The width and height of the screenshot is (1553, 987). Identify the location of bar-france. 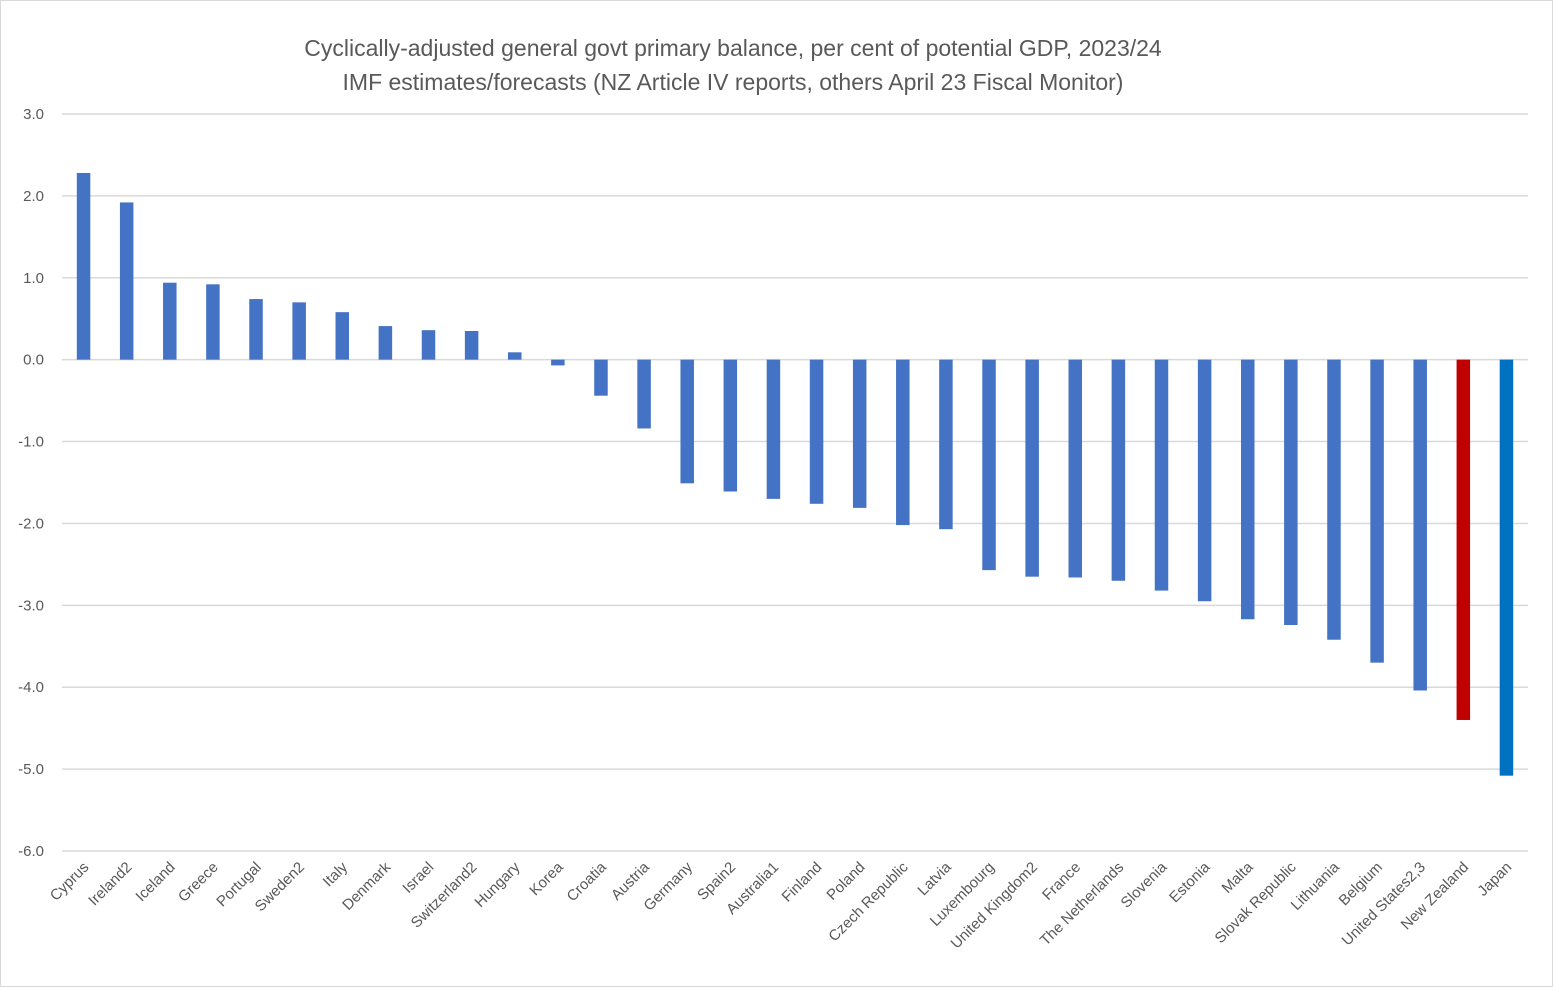
(1075, 468).